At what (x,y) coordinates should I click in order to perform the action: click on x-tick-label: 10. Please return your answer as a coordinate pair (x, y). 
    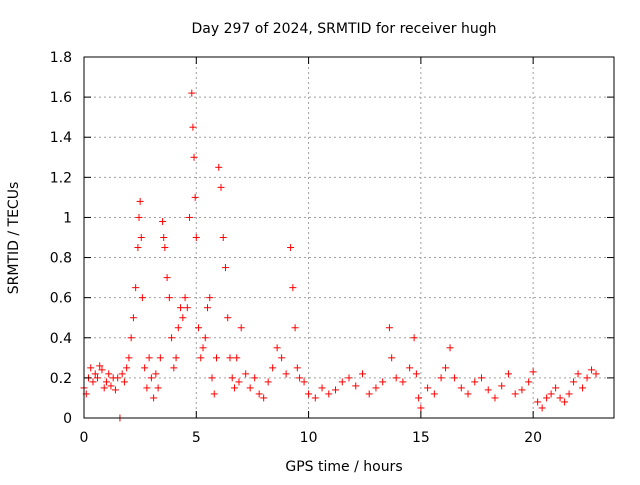
    Looking at the image, I should click on (309, 438).